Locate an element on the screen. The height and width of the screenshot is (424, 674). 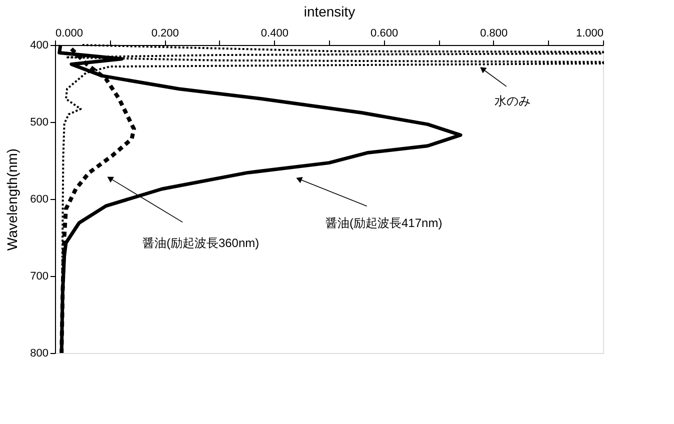
x-tick-label: 0.000 is located at coordinates (70, 34).